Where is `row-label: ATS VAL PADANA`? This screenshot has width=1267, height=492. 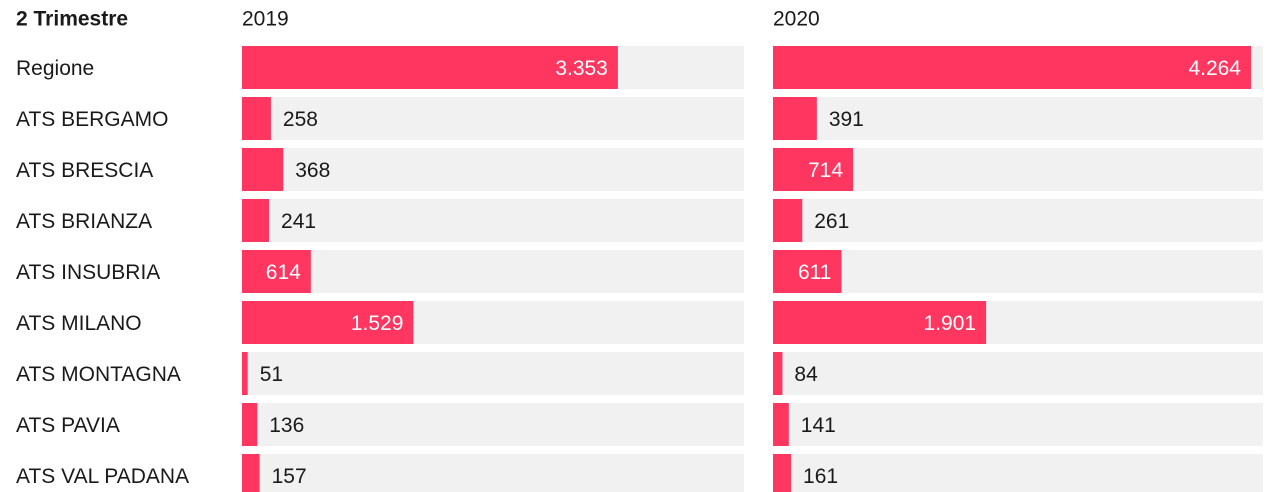
row-label: ATS VAL PADANA is located at coordinates (102, 476).